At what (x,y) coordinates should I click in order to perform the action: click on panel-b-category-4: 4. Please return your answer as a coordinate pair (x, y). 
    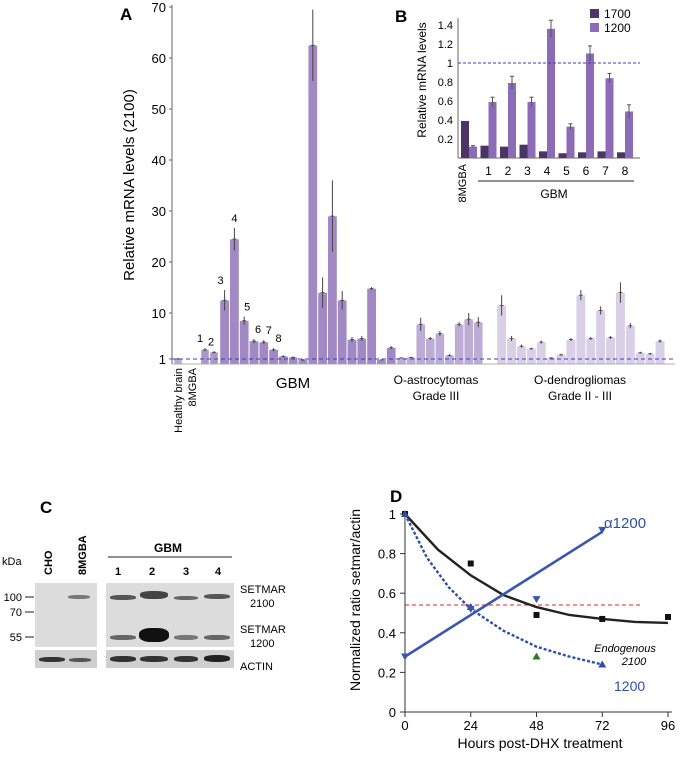
    Looking at the image, I should click on (547, 171).